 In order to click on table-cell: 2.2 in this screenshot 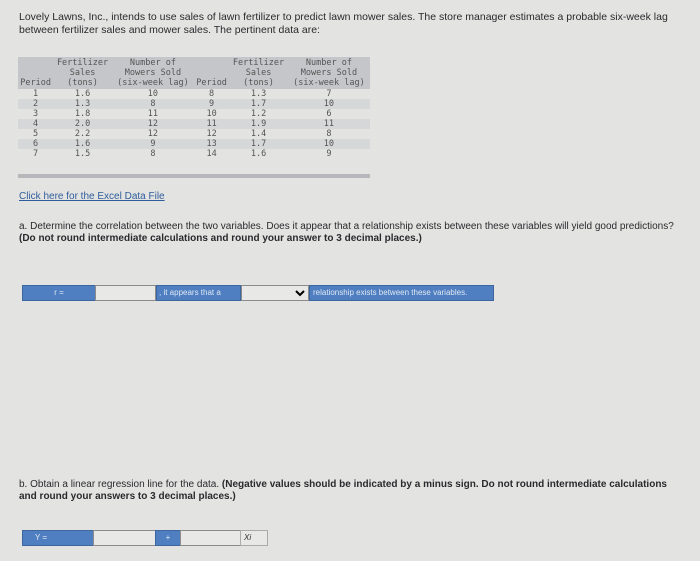, I will do `click(82, 134)`.